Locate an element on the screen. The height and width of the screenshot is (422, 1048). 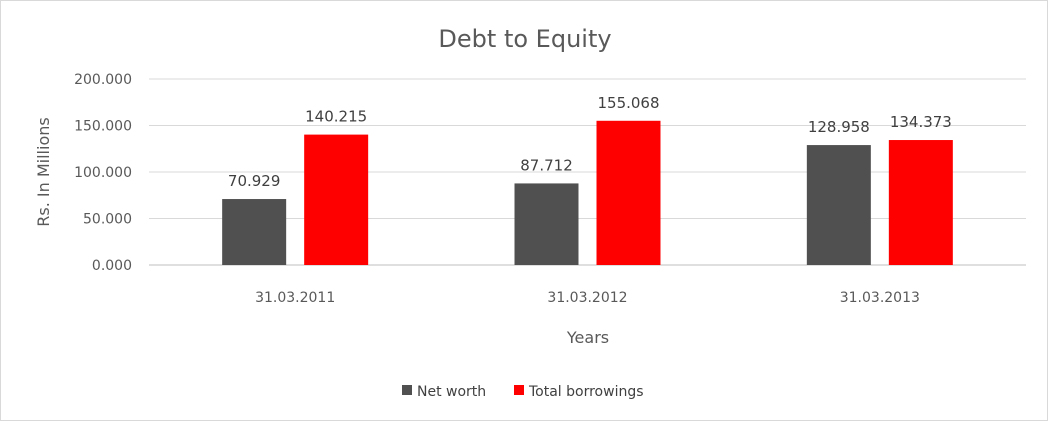
y-tick-label: 100.000 is located at coordinates (103, 173).